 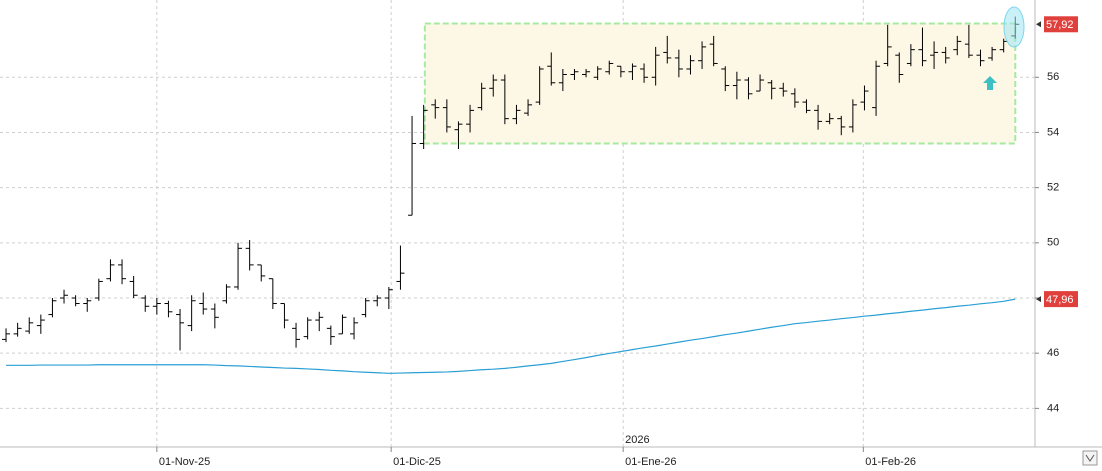 I want to click on highlight-ellipse, so click(x=1014, y=27).